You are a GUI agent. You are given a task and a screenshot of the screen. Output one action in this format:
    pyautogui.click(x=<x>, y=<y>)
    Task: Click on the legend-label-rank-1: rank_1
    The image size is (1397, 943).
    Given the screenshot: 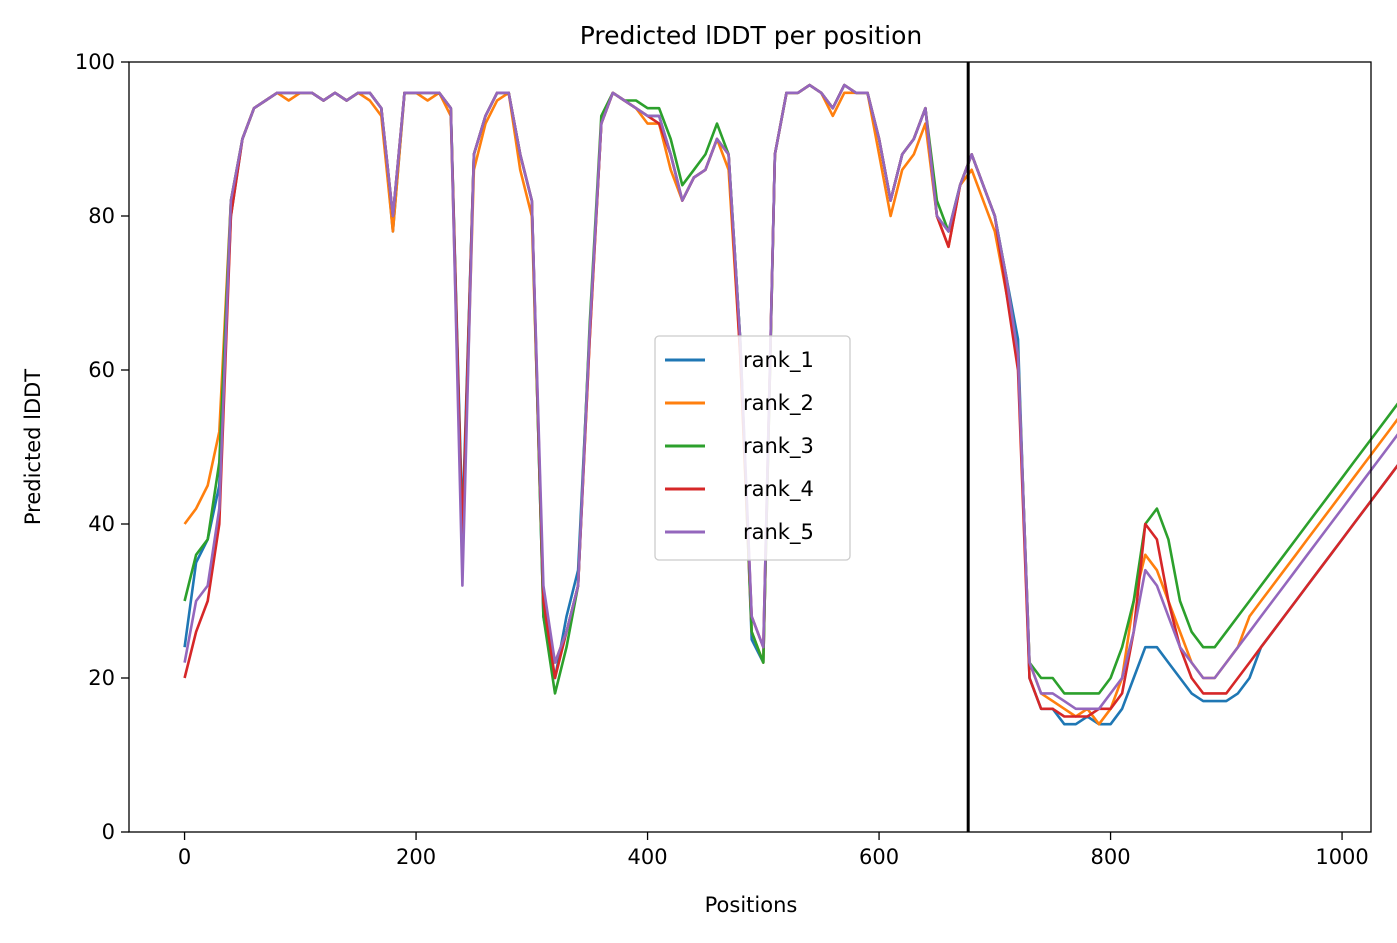 What is the action you would take?
    pyautogui.click(x=778, y=360)
    